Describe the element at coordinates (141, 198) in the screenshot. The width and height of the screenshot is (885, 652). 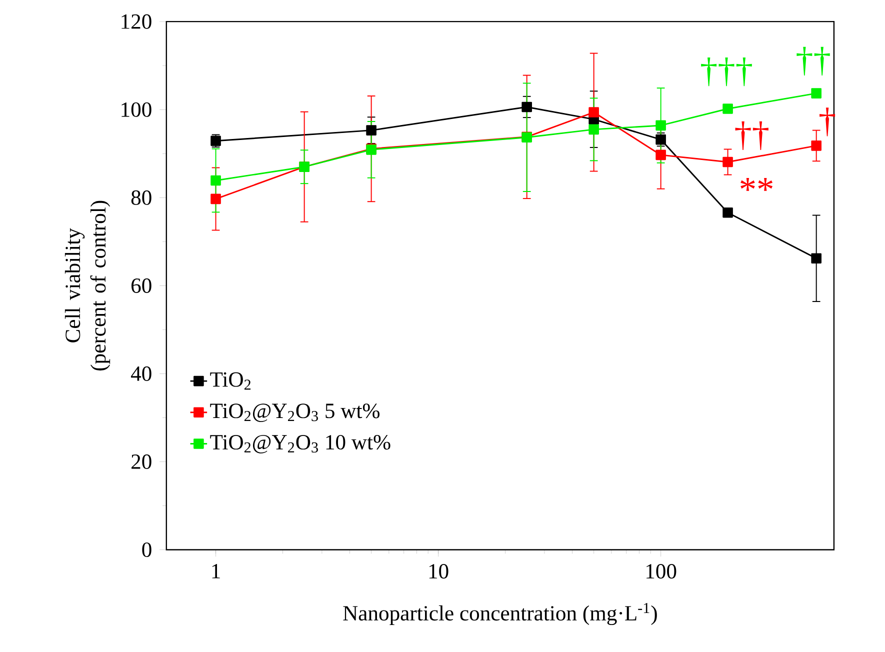
I see `y-tick-label: 80` at that location.